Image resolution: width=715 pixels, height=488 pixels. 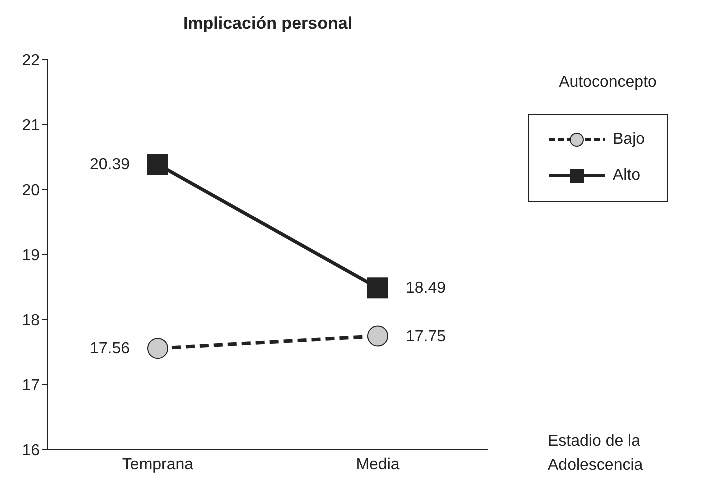 What do you see at coordinates (378, 465) in the screenshot?
I see `x-tick-label: Media` at bounding box center [378, 465].